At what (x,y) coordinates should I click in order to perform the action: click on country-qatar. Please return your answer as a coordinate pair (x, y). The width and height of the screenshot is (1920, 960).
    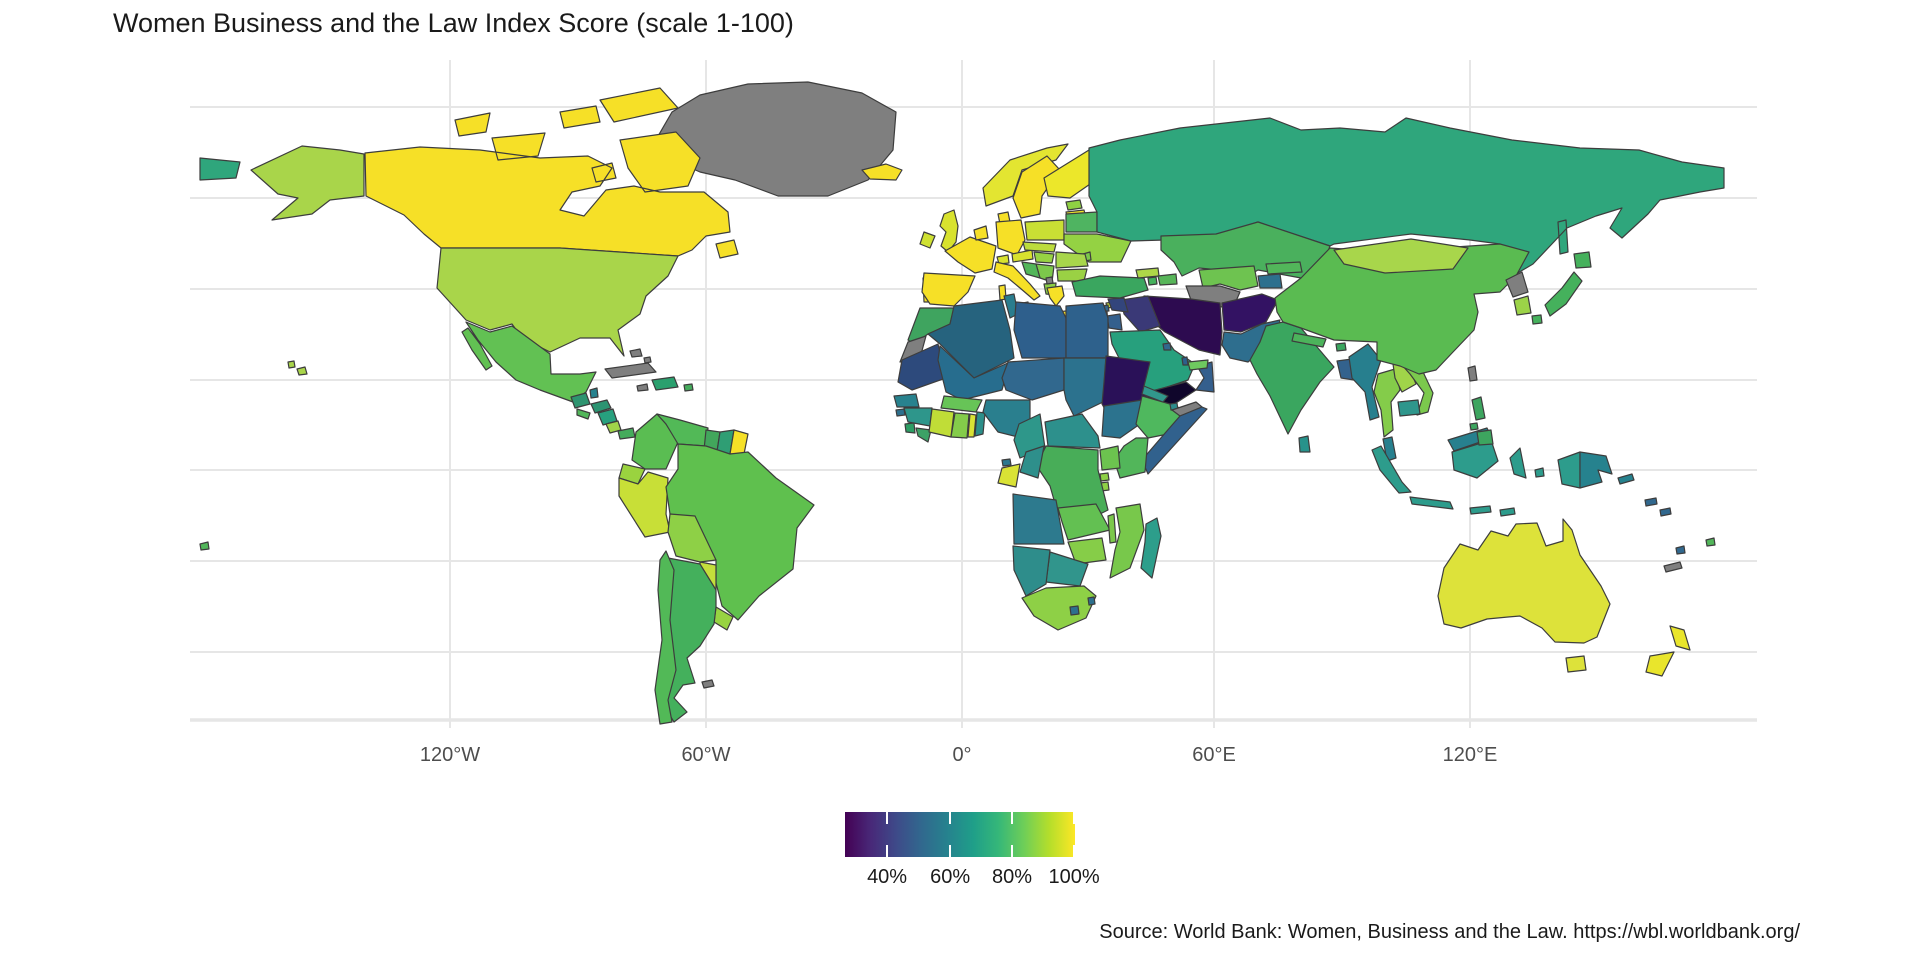
    Looking at the image, I should click on (1185, 361).